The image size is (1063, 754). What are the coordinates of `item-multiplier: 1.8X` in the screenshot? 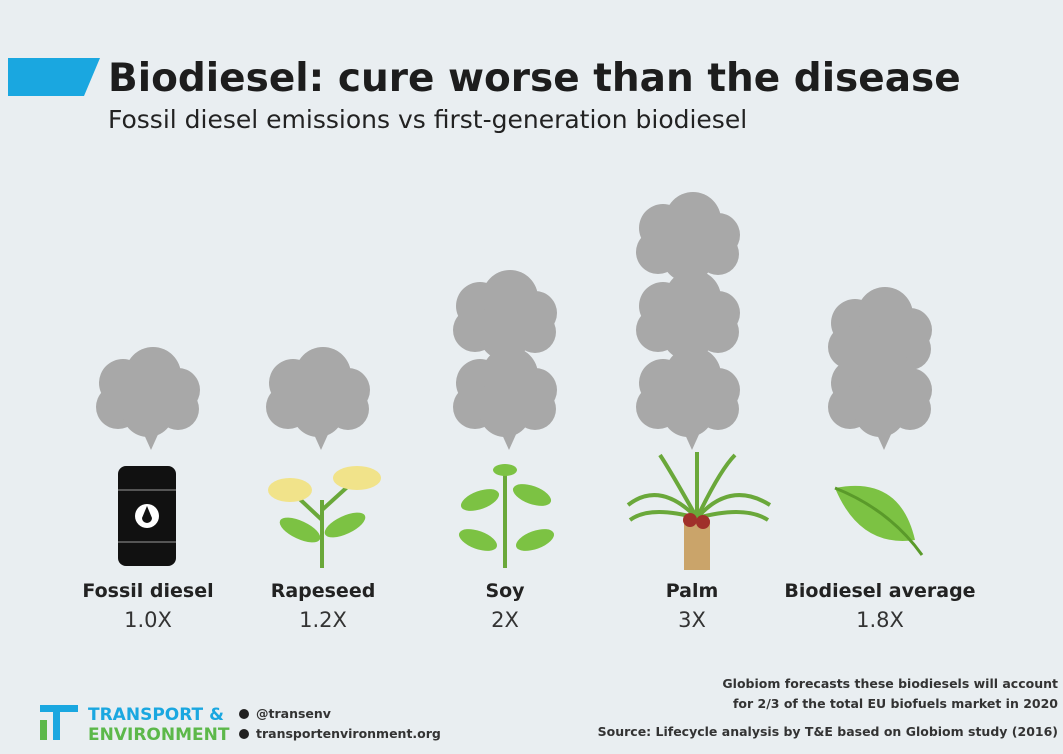 It's located at (880, 620).